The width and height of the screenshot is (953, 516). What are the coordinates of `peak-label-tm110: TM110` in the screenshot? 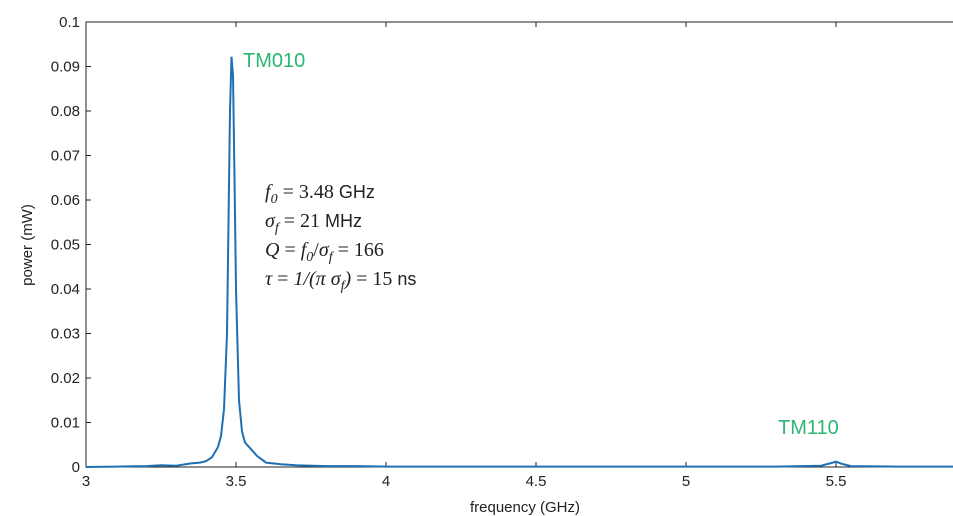 It's located at (808, 428).